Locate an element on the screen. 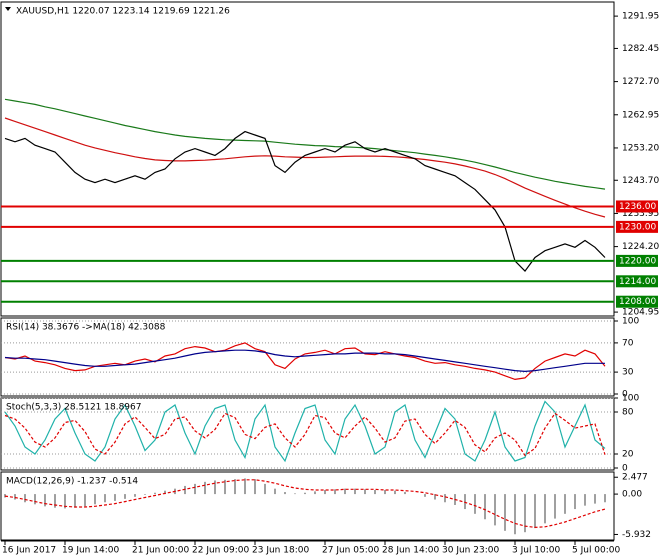 This screenshot has width=660, height=560. panel-title: Stoch(5,3,3) 28.5121 18.8967 is located at coordinates (73, 408).